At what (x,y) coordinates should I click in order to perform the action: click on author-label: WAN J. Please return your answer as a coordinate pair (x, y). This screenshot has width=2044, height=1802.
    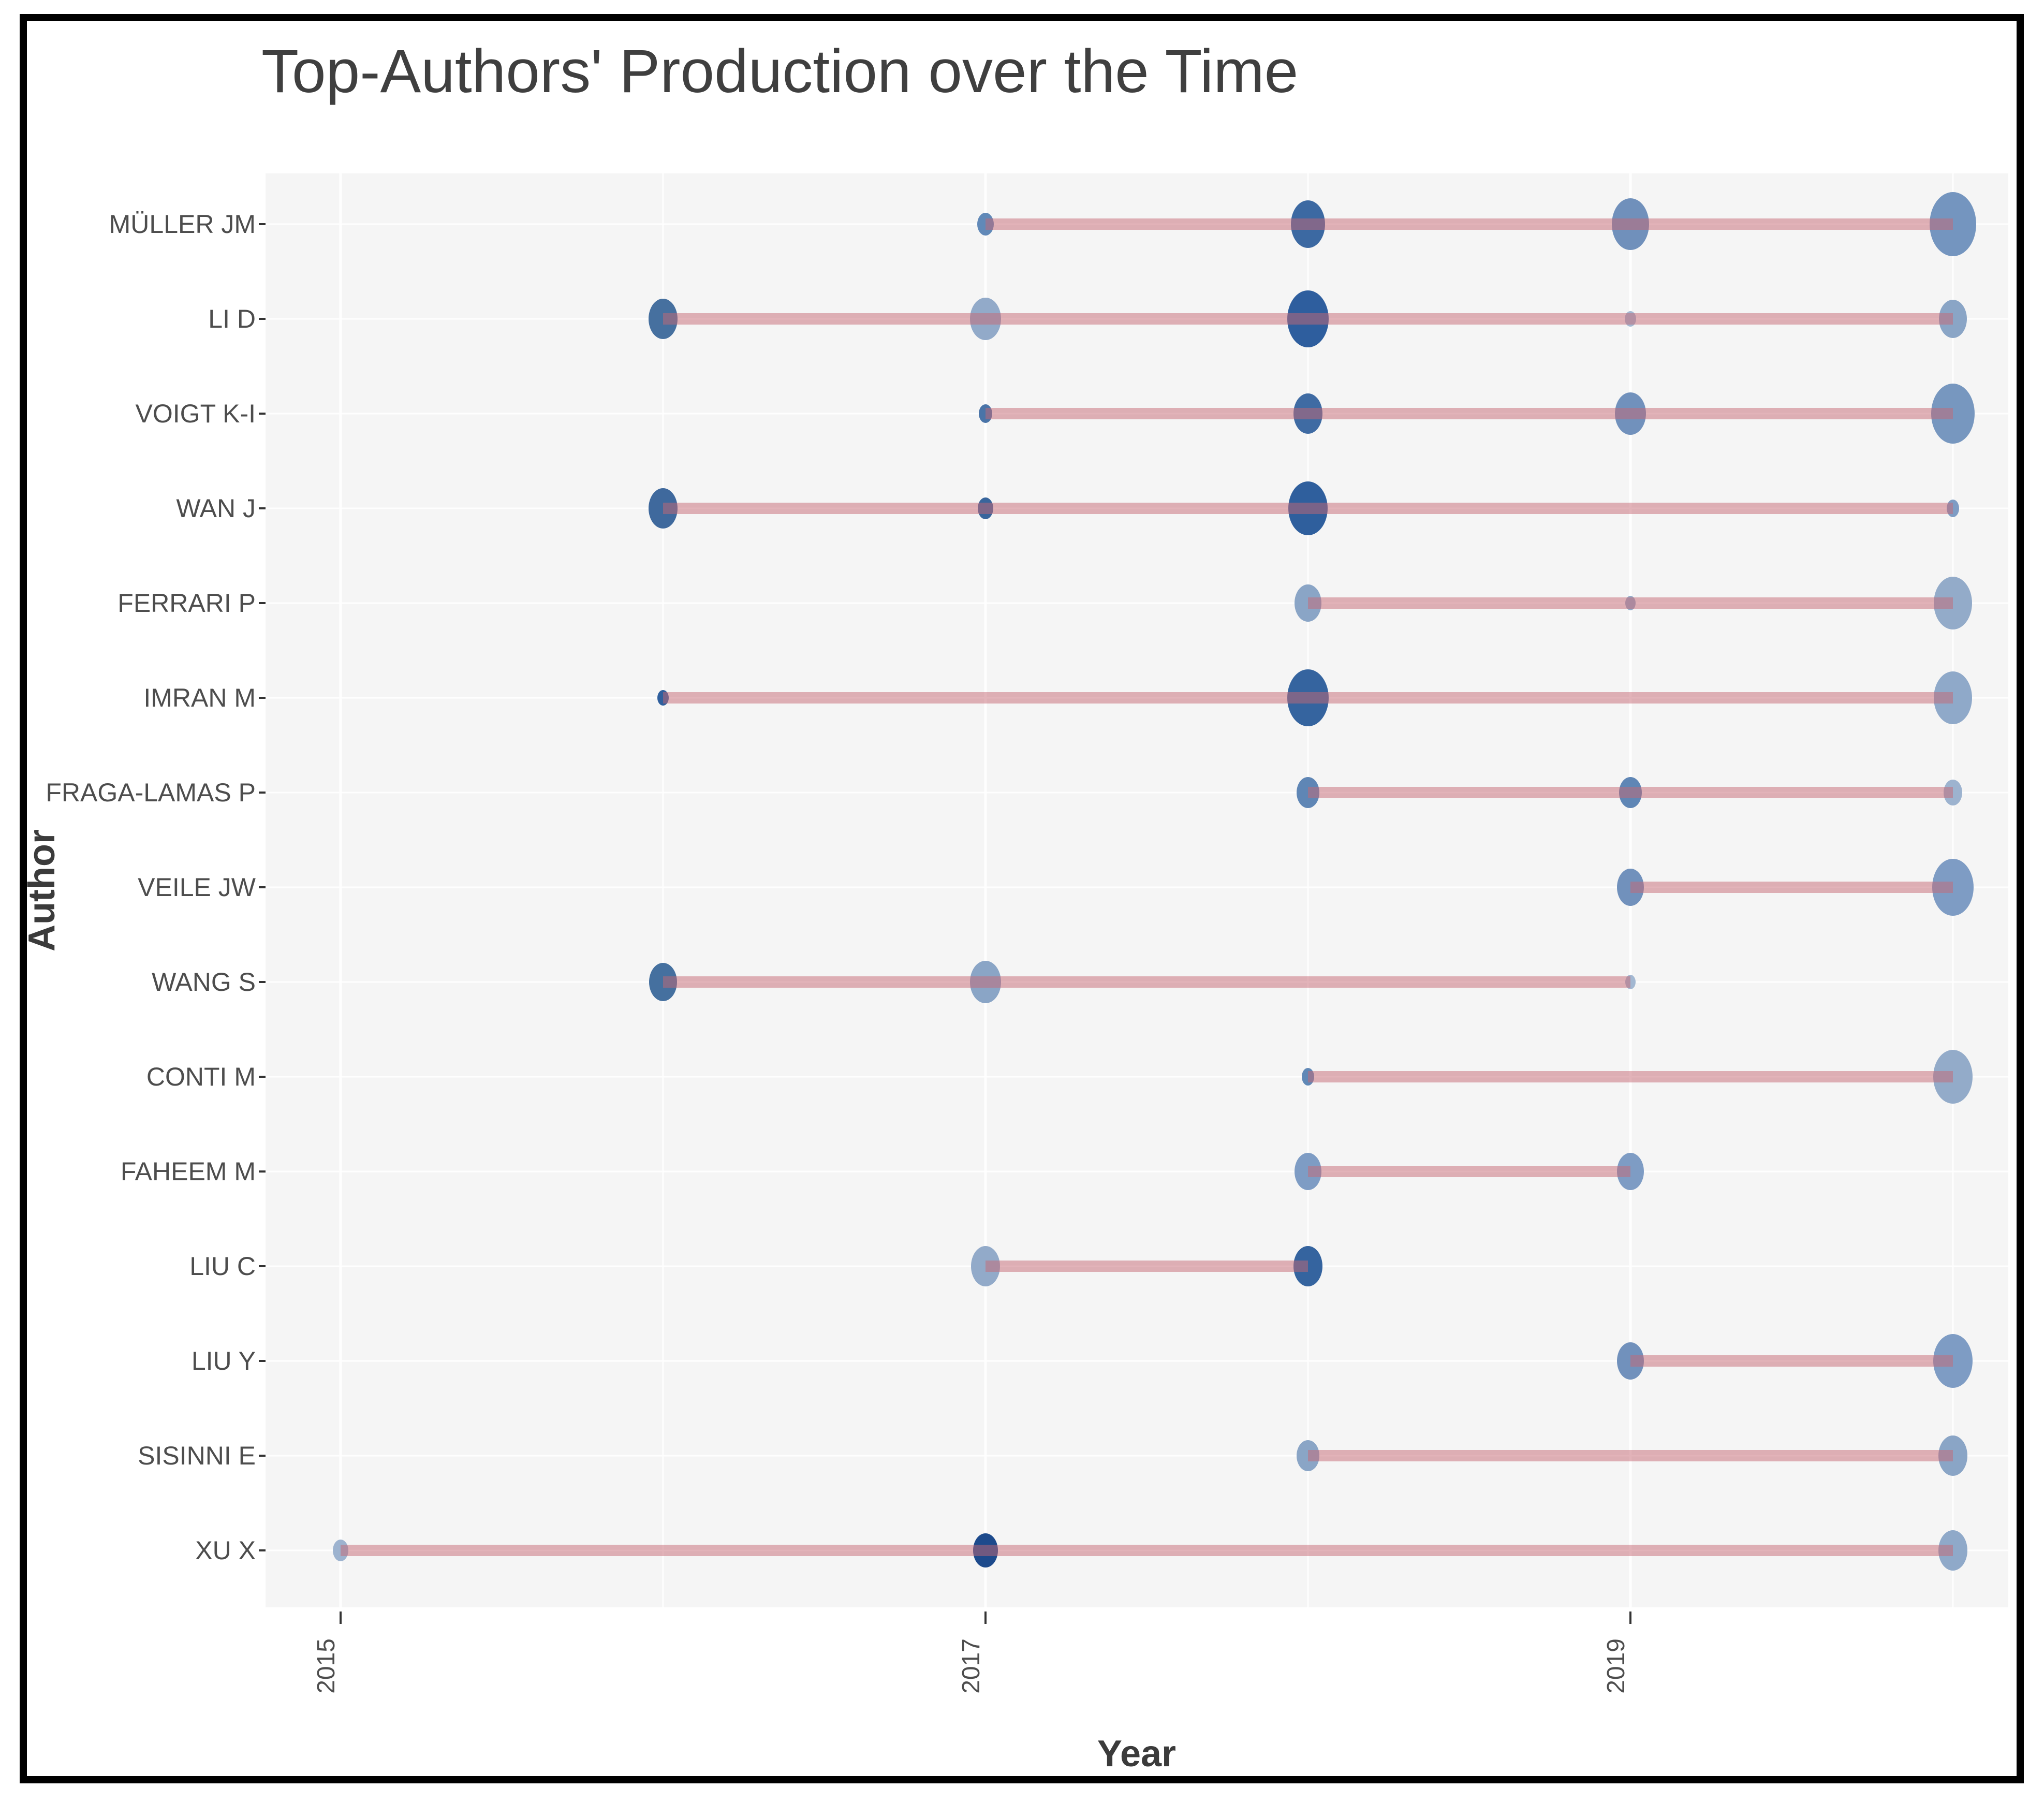
    Looking at the image, I should click on (216, 508).